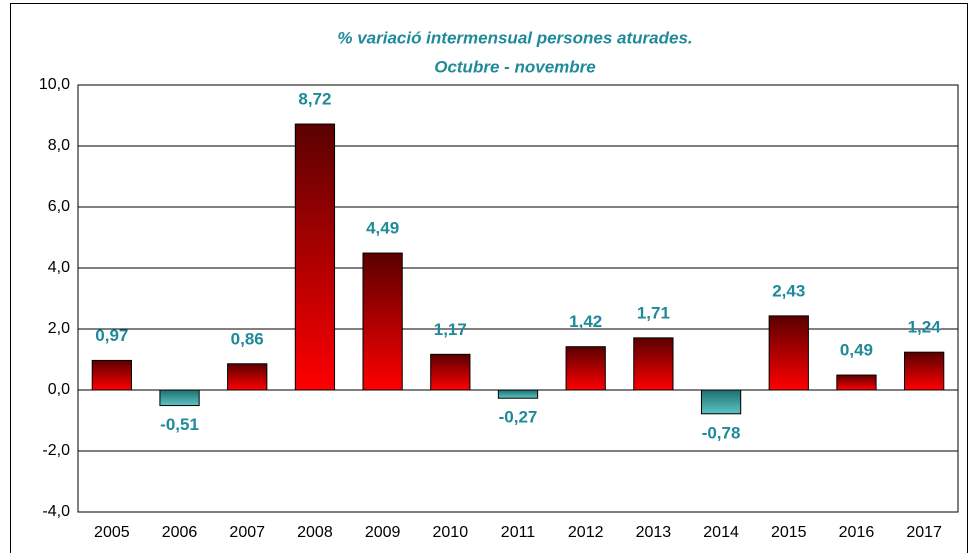 The width and height of the screenshot is (971, 553). Describe the element at coordinates (924, 532) in the screenshot. I see `x-tick-label: 2017` at that location.